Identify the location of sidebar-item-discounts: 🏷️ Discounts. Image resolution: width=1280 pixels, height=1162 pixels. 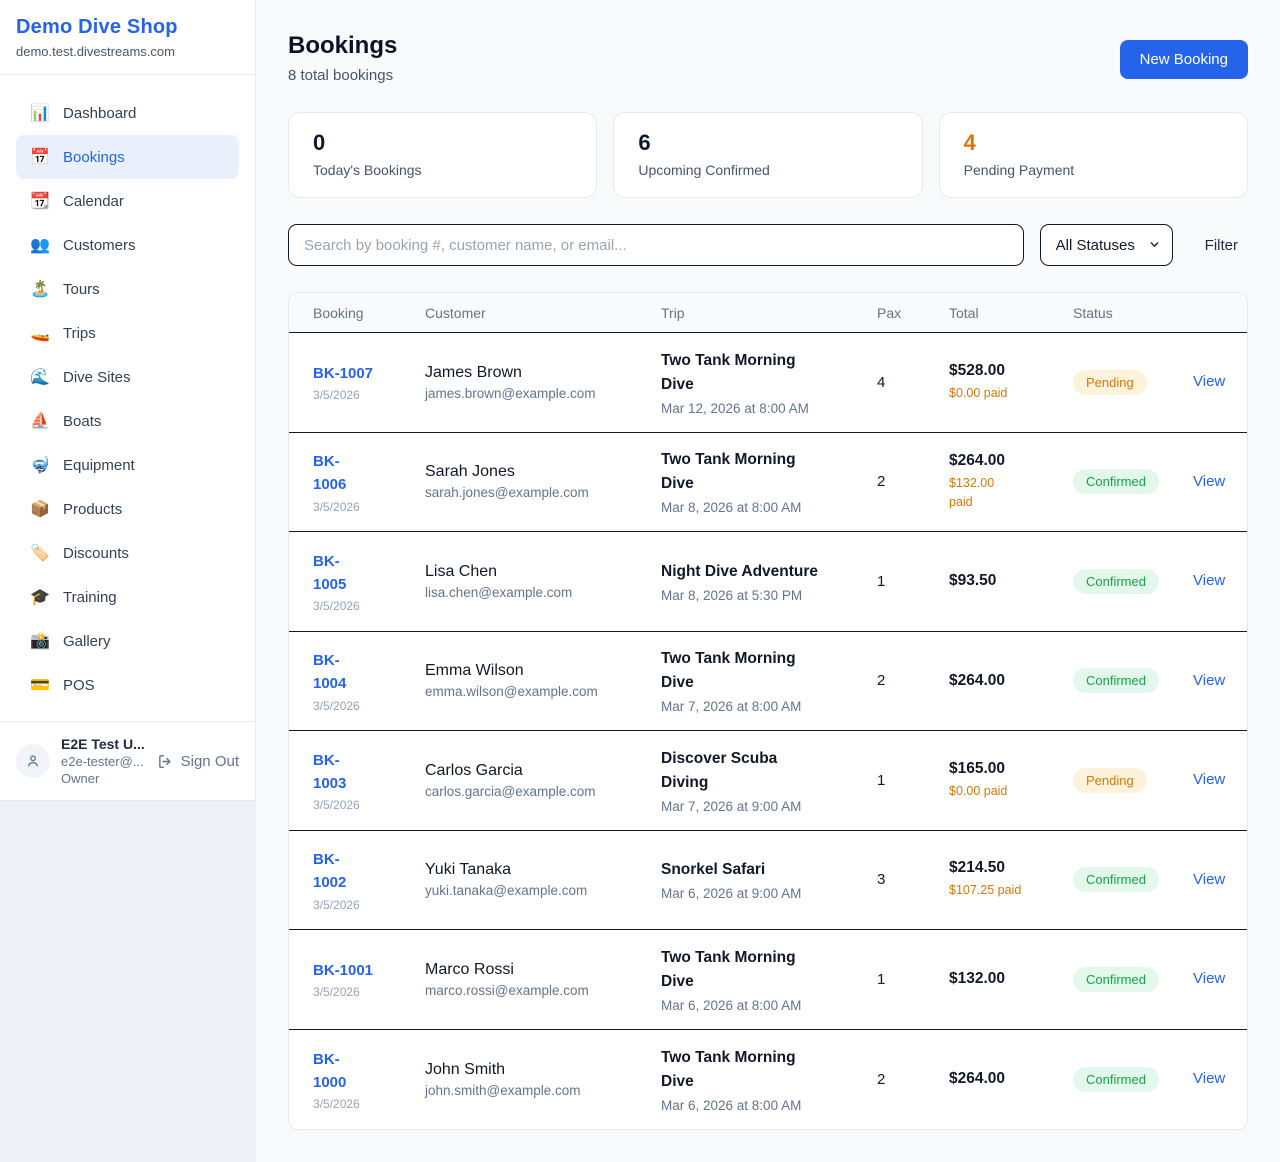
(127, 553).